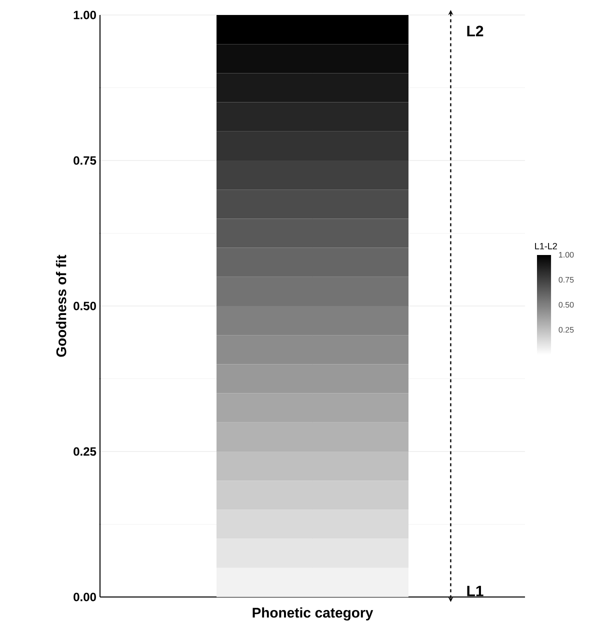  What do you see at coordinates (61, 305) in the screenshot?
I see `y-axis-title: Goodness of fit` at bounding box center [61, 305].